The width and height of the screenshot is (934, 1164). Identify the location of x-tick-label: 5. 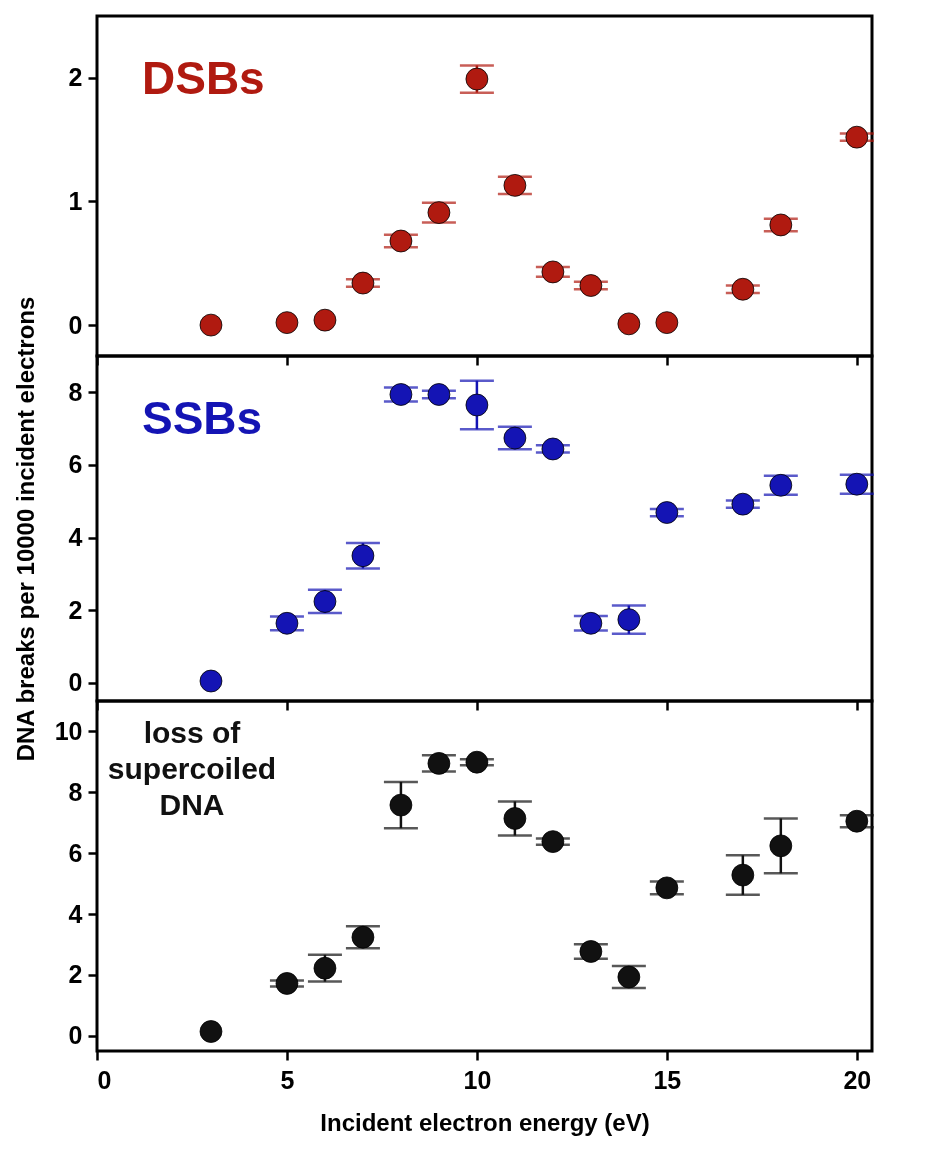
(287, 1079).